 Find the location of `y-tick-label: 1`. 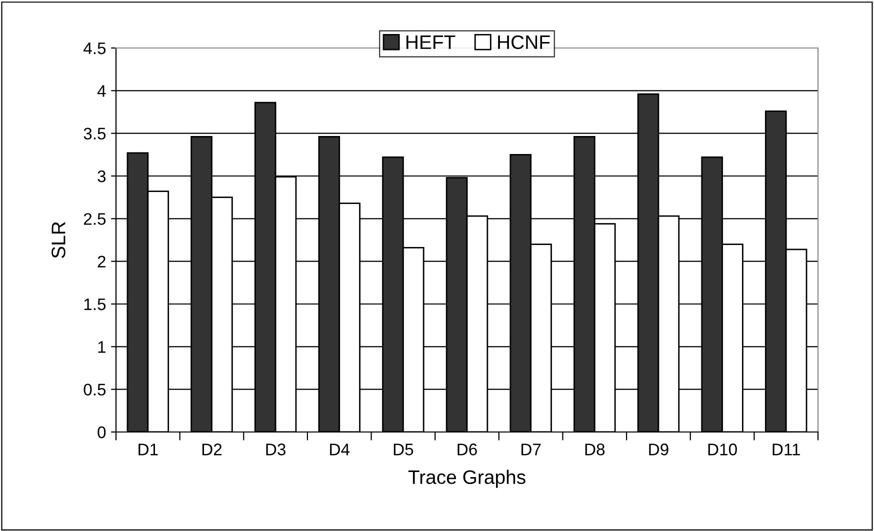

y-tick-label: 1 is located at coordinates (102, 347).